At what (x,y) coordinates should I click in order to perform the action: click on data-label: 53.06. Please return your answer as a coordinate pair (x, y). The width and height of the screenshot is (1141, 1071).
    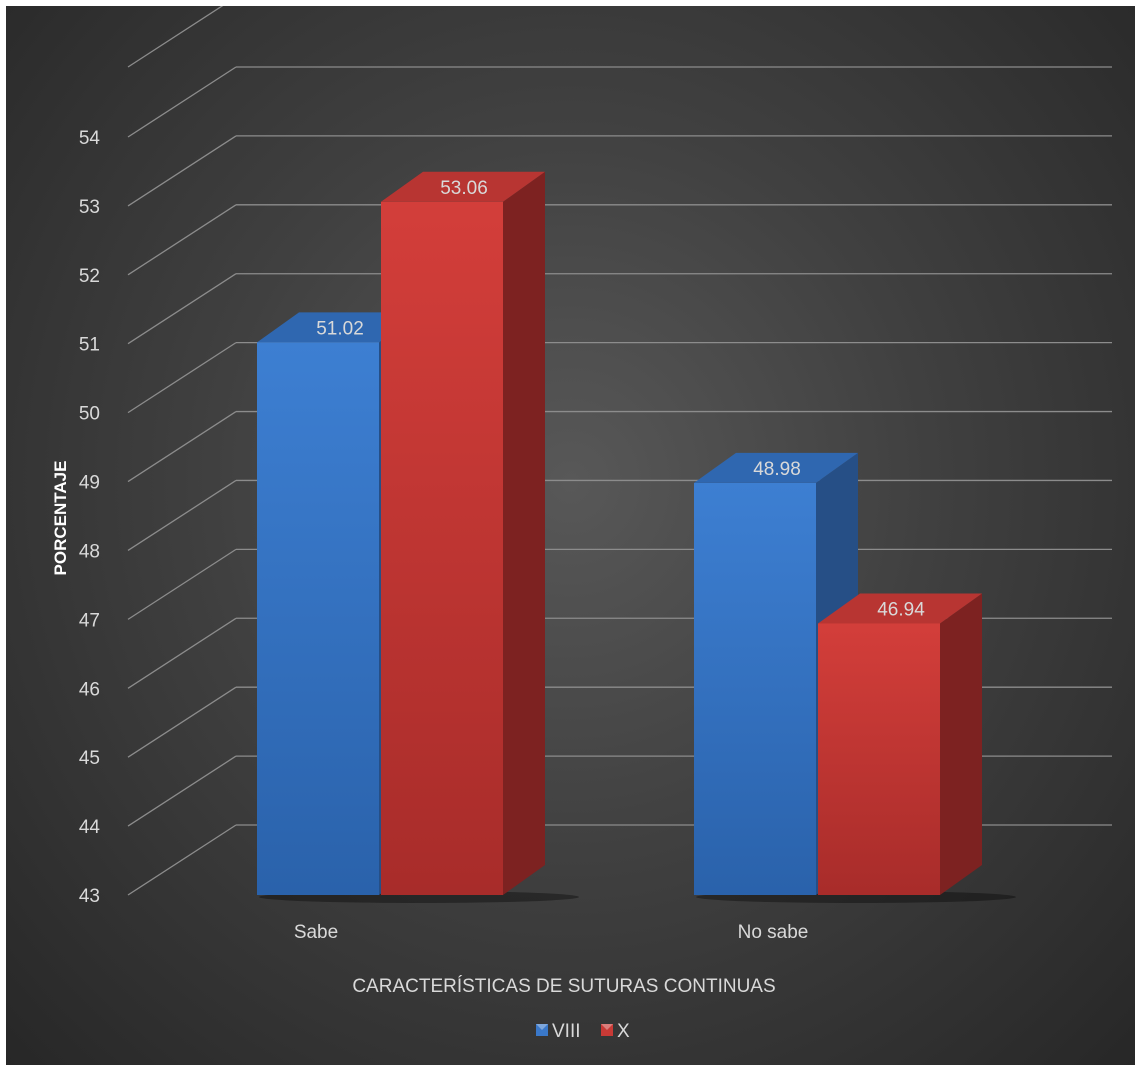
    Looking at the image, I should click on (464, 188).